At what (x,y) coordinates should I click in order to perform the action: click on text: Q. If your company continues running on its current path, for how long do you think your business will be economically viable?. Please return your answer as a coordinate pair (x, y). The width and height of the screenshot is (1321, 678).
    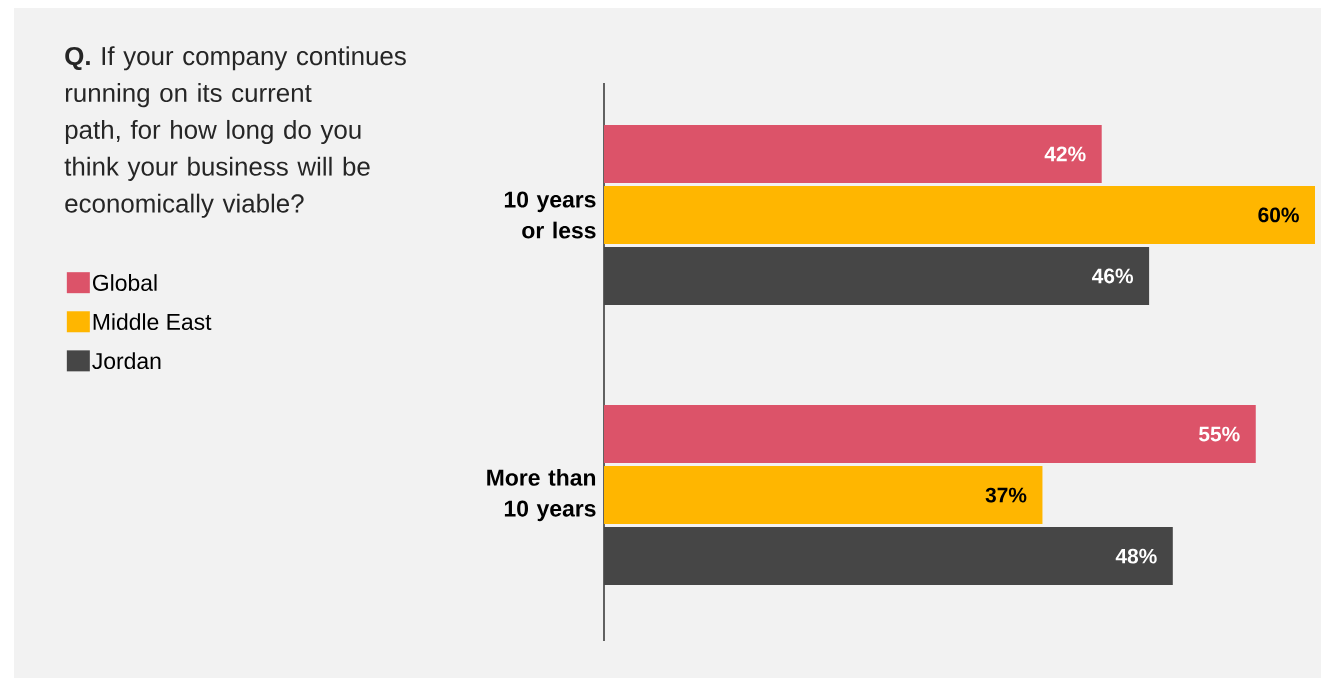
    Looking at the image, I should click on (235, 132).